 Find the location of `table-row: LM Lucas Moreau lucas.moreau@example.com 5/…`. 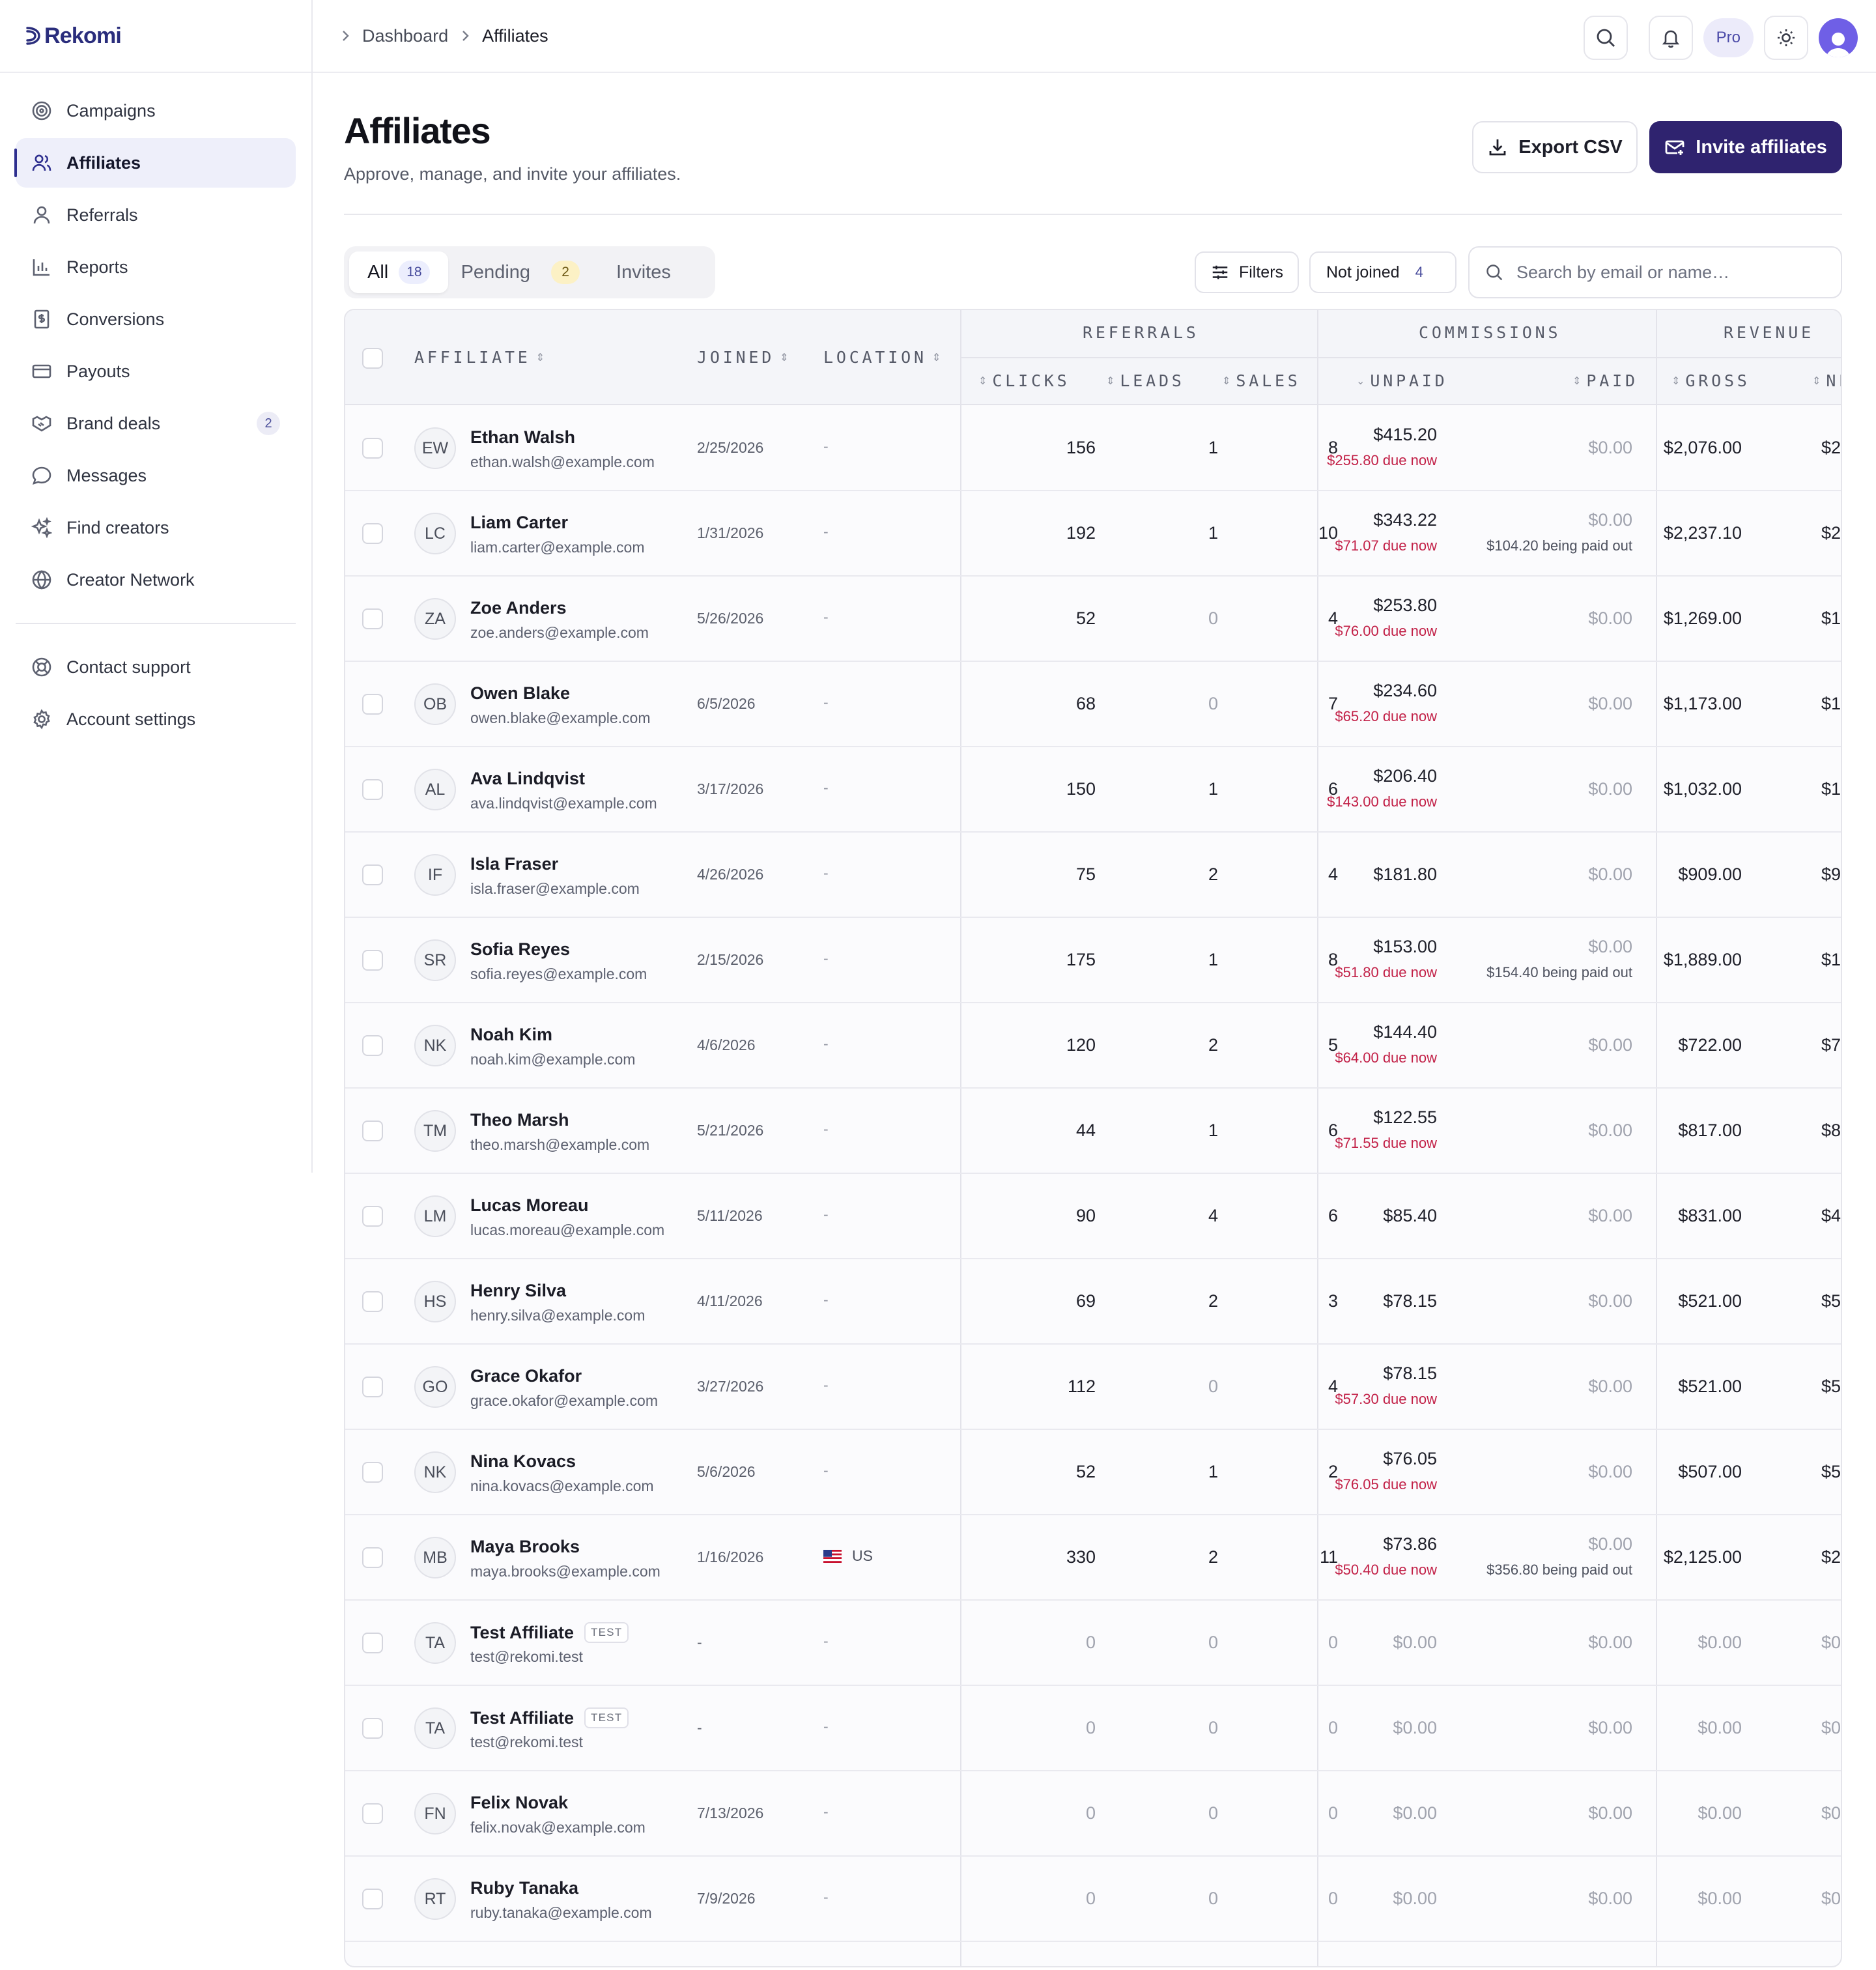

table-row: LM Lucas Moreau lucas.moreau@example.com 5/… is located at coordinates (1093, 1217).